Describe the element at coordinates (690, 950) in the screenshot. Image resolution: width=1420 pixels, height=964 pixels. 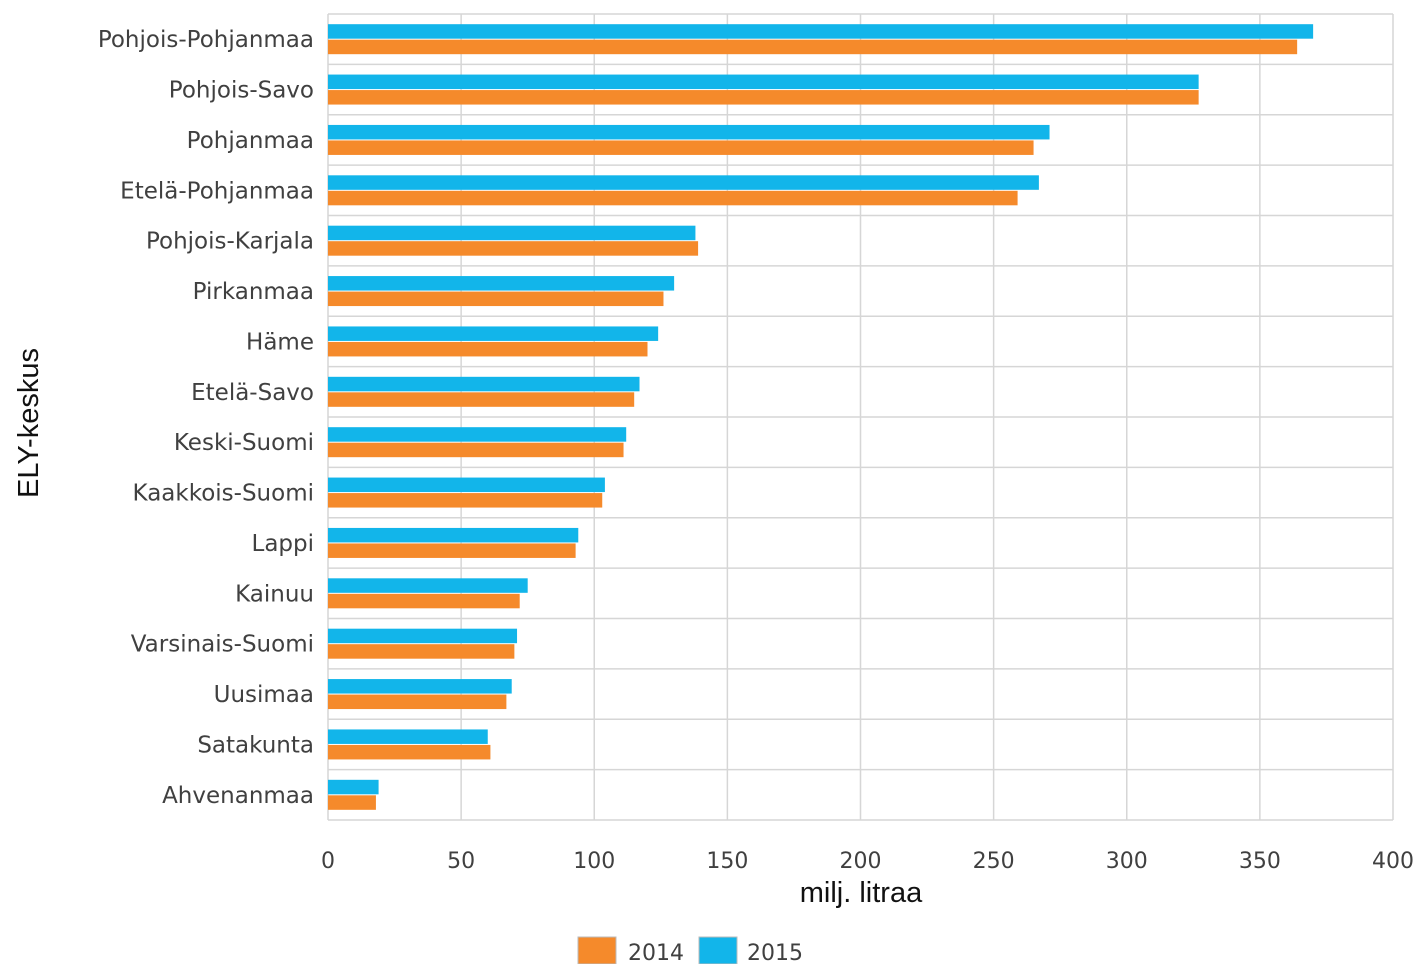
I see `legend: 2014 2015` at that location.